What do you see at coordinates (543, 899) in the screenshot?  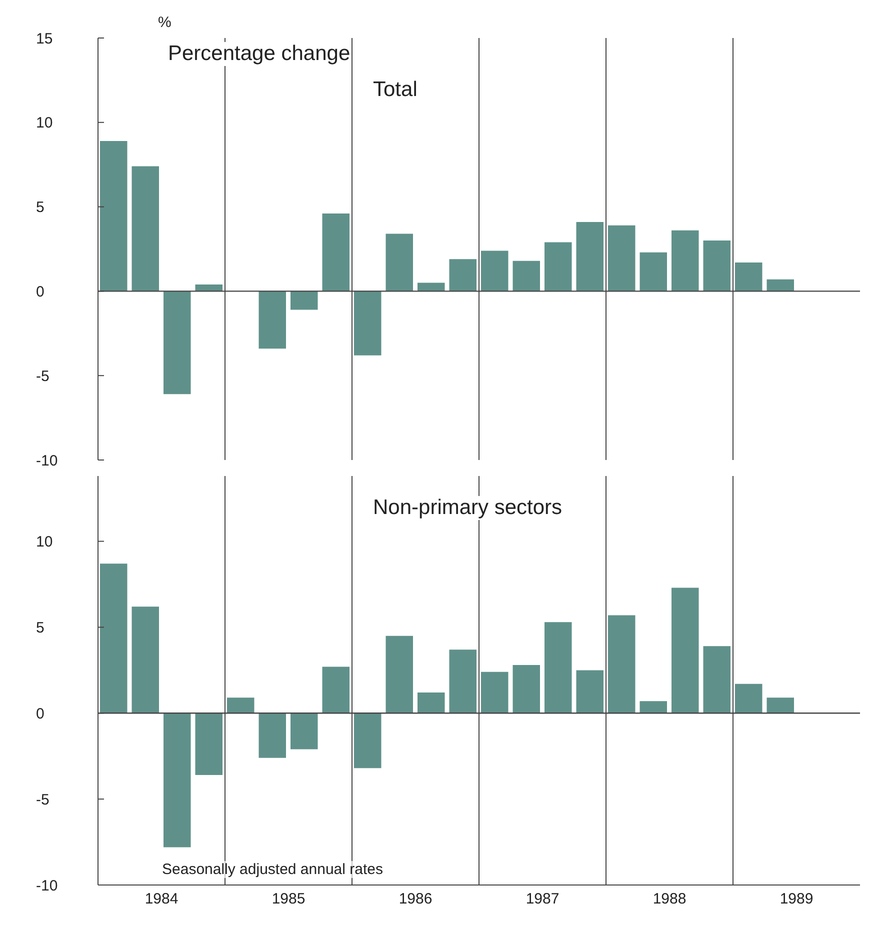 I see `x-tick-label: 1987` at bounding box center [543, 899].